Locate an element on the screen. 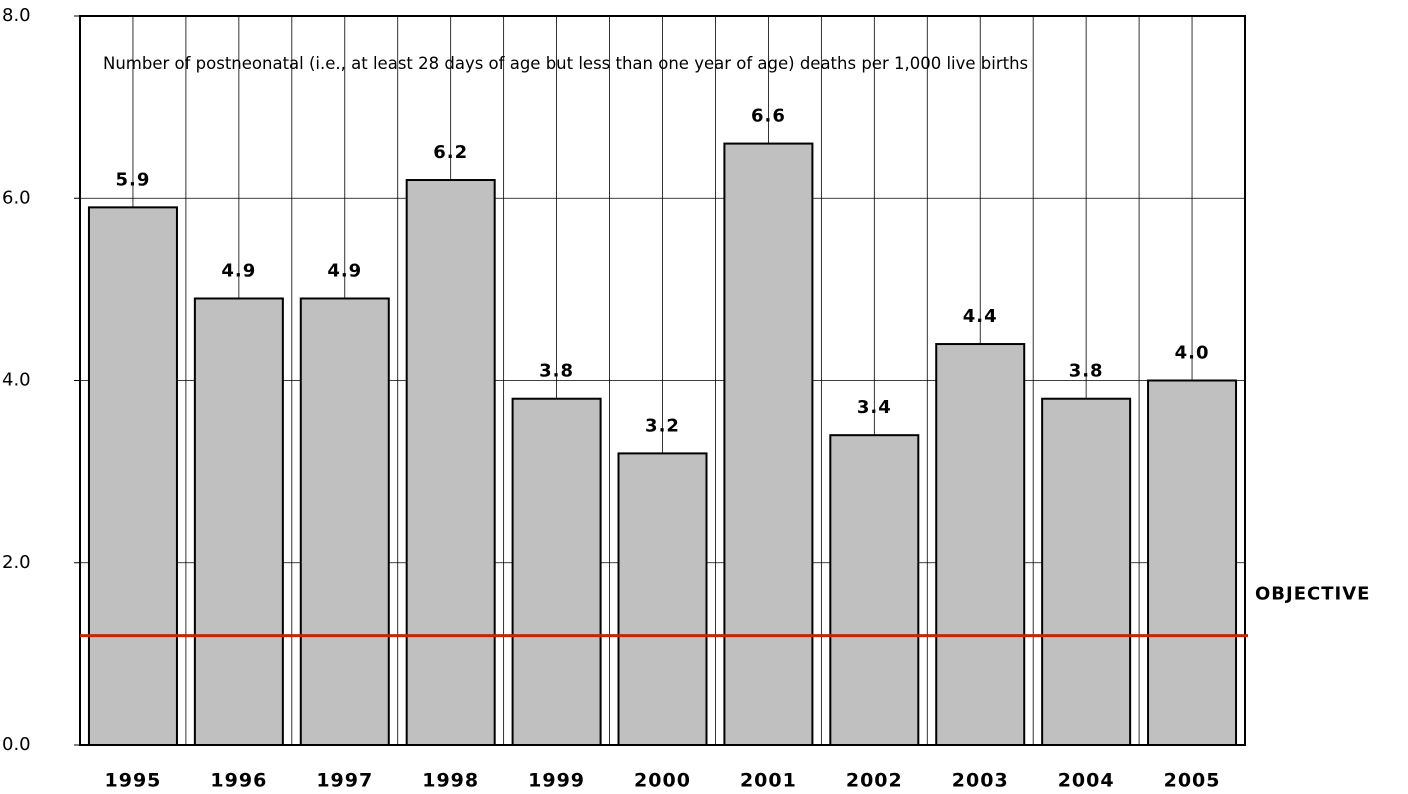  x-tick-label: 1997 is located at coordinates (344, 781).